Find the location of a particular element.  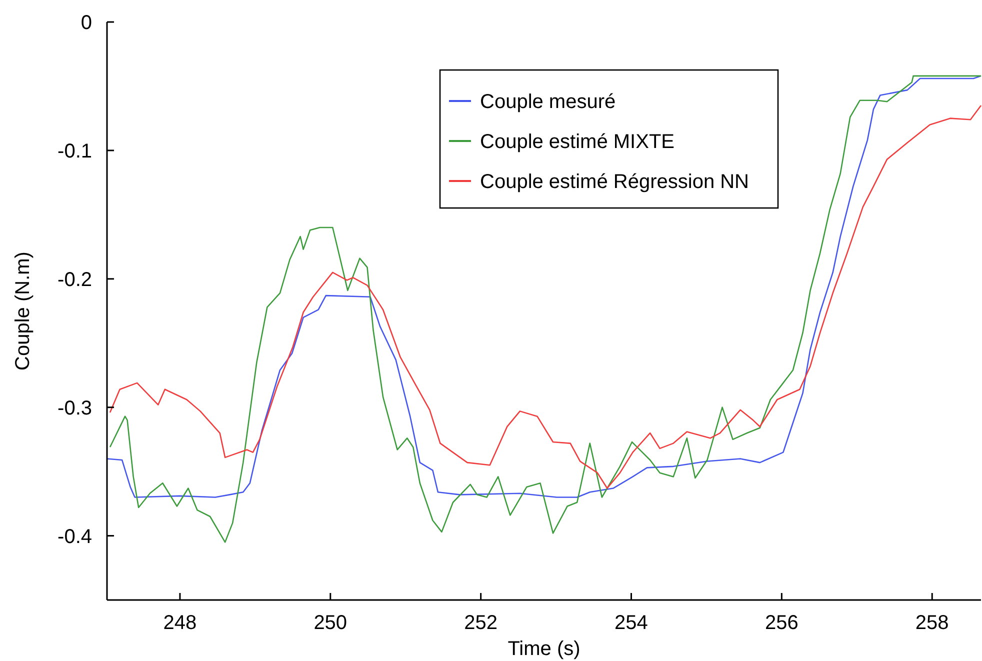

x-tick-label: 252 is located at coordinates (481, 623).